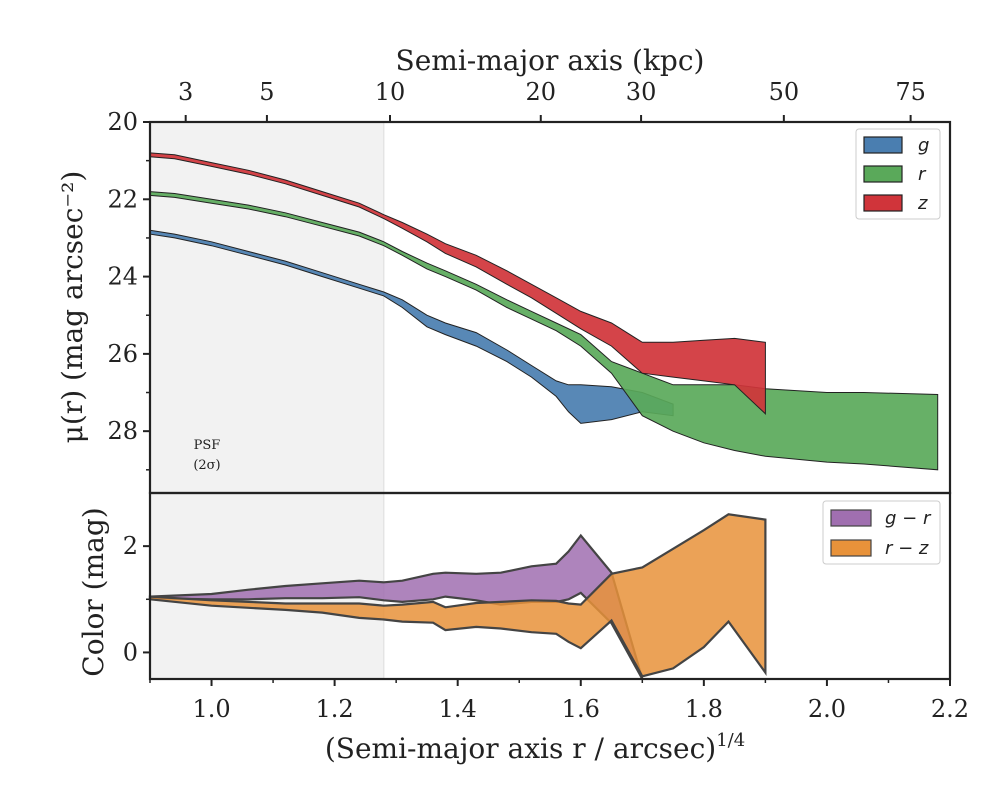 Image resolution: width=1000 pixels, height=800 pixels. Describe the element at coordinates (266, 92) in the screenshot. I see `top-x-tick-label: 5` at that location.